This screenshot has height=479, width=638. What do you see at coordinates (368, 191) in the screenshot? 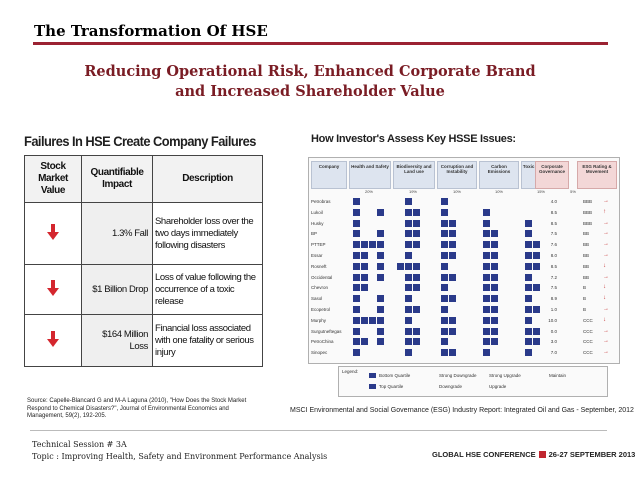
I see `matrix-weight: 20%` at bounding box center [368, 191].